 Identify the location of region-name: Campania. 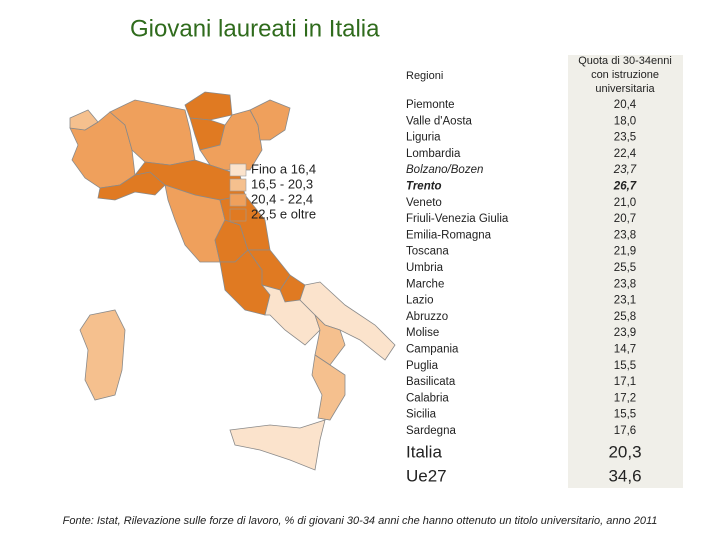
(432, 350).